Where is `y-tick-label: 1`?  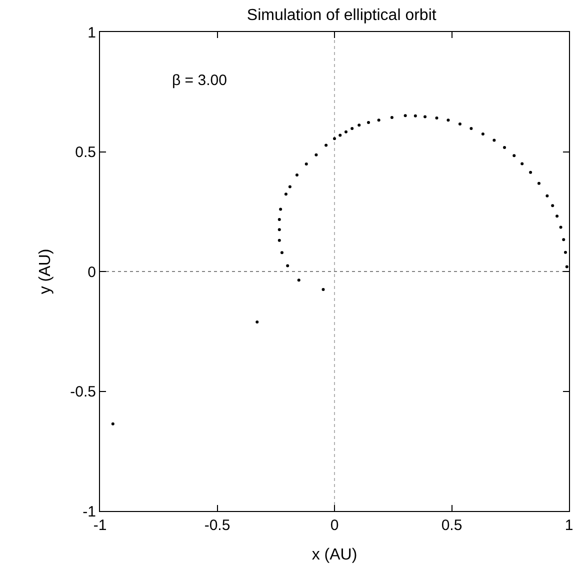 y-tick-label: 1 is located at coordinates (92, 33).